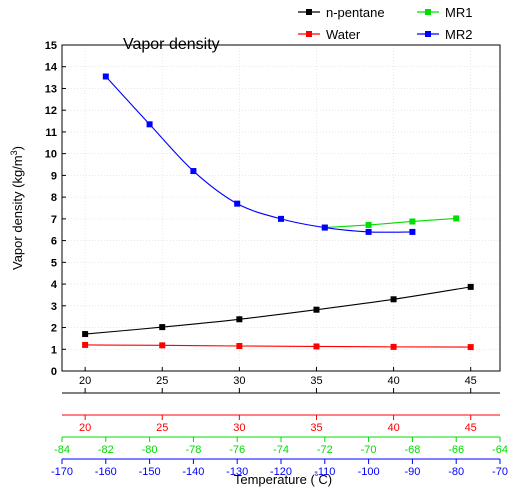 The image size is (510, 492). I want to click on legend-item-n-pentane: n-pentane, so click(341, 12).